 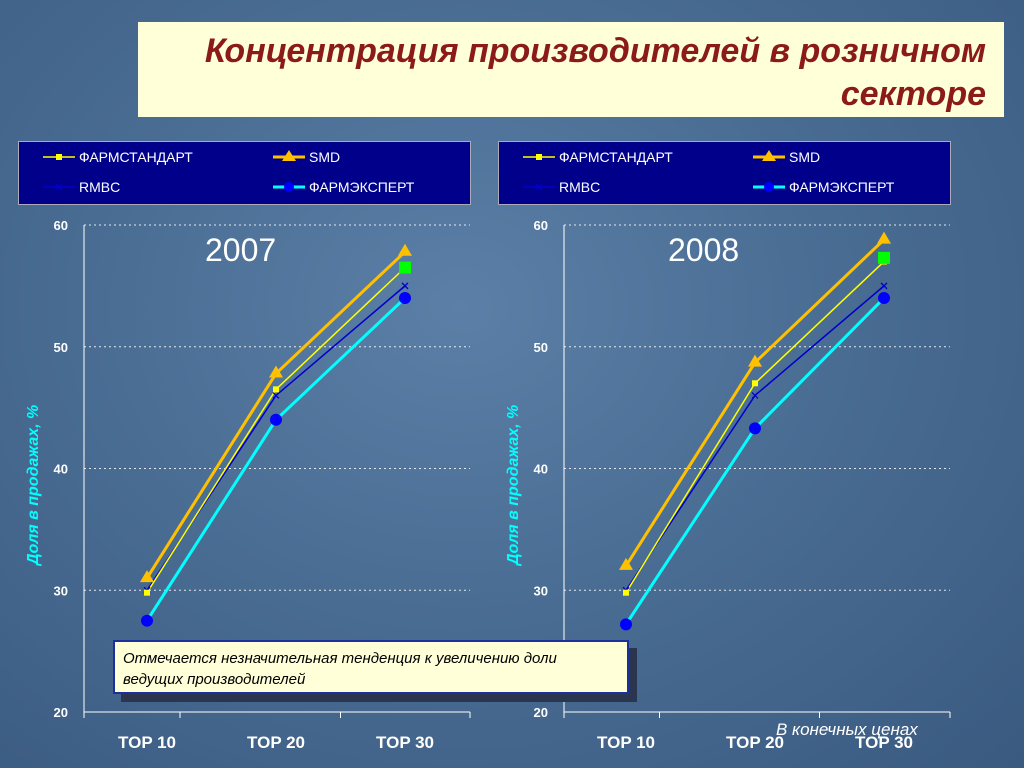 I want to click on y-axis-label-2007: Доля в продажах, %, so click(x=33, y=484).